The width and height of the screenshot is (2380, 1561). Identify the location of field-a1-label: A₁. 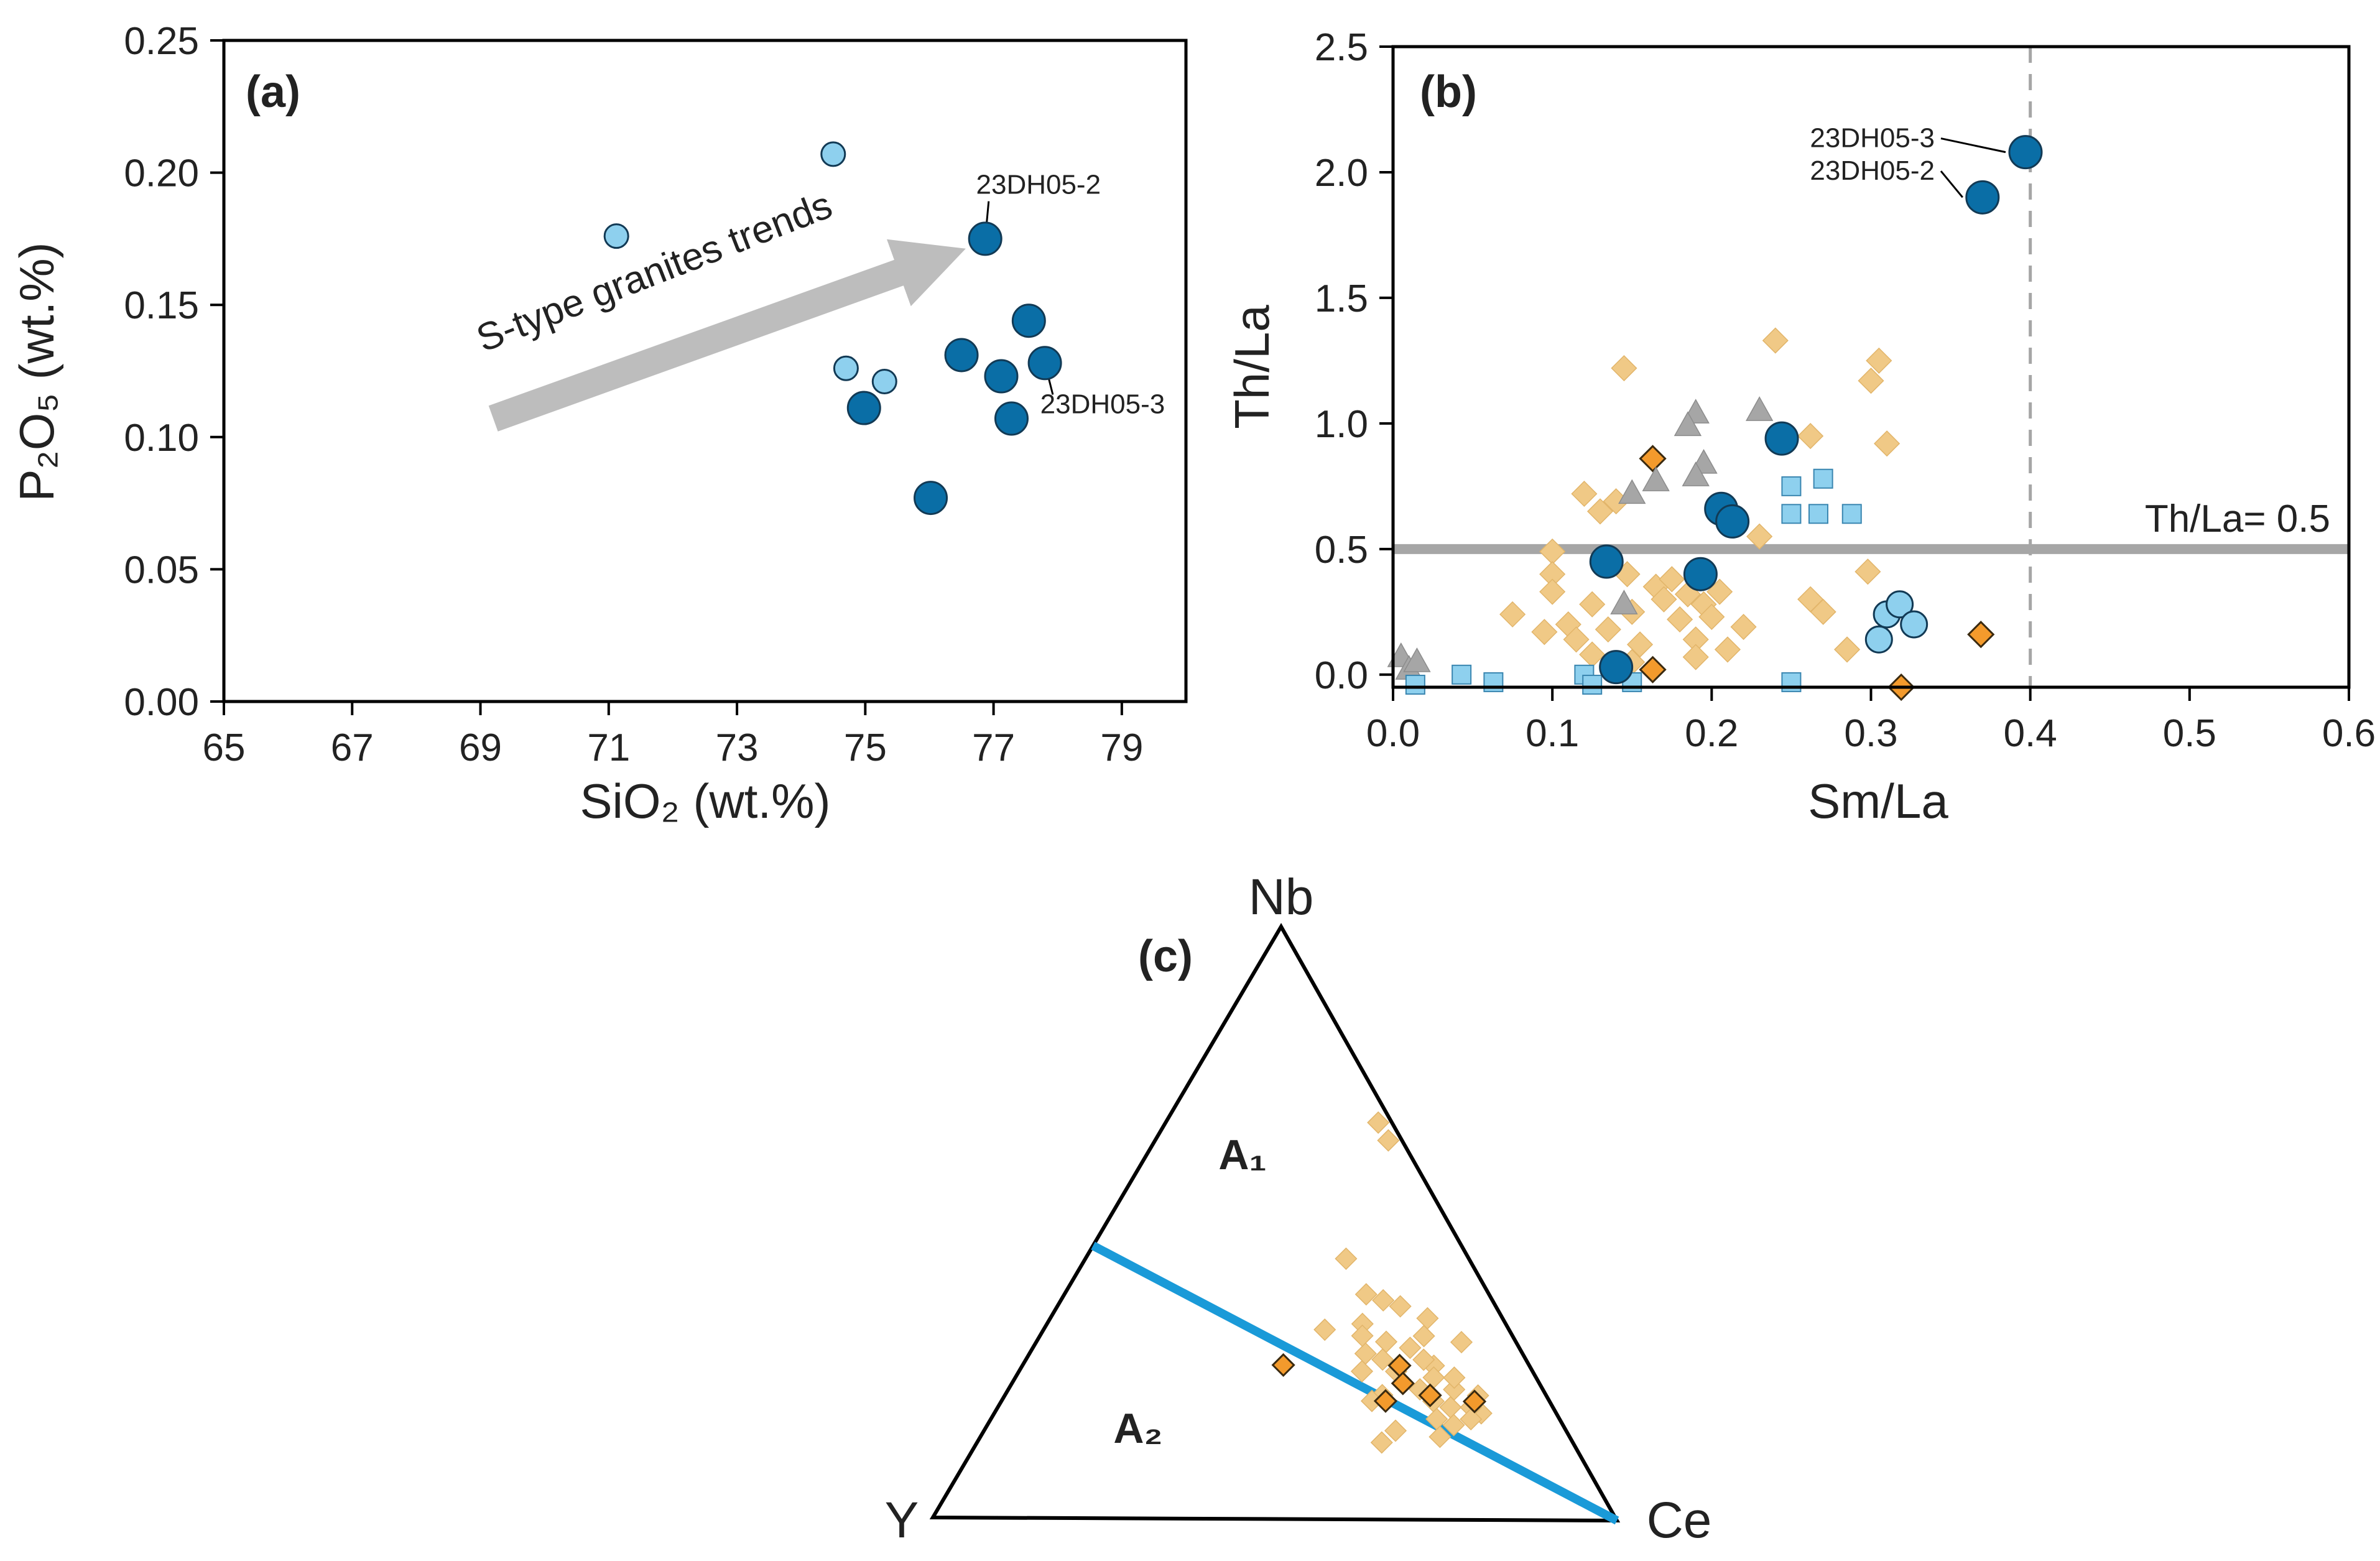
(1242, 1155).